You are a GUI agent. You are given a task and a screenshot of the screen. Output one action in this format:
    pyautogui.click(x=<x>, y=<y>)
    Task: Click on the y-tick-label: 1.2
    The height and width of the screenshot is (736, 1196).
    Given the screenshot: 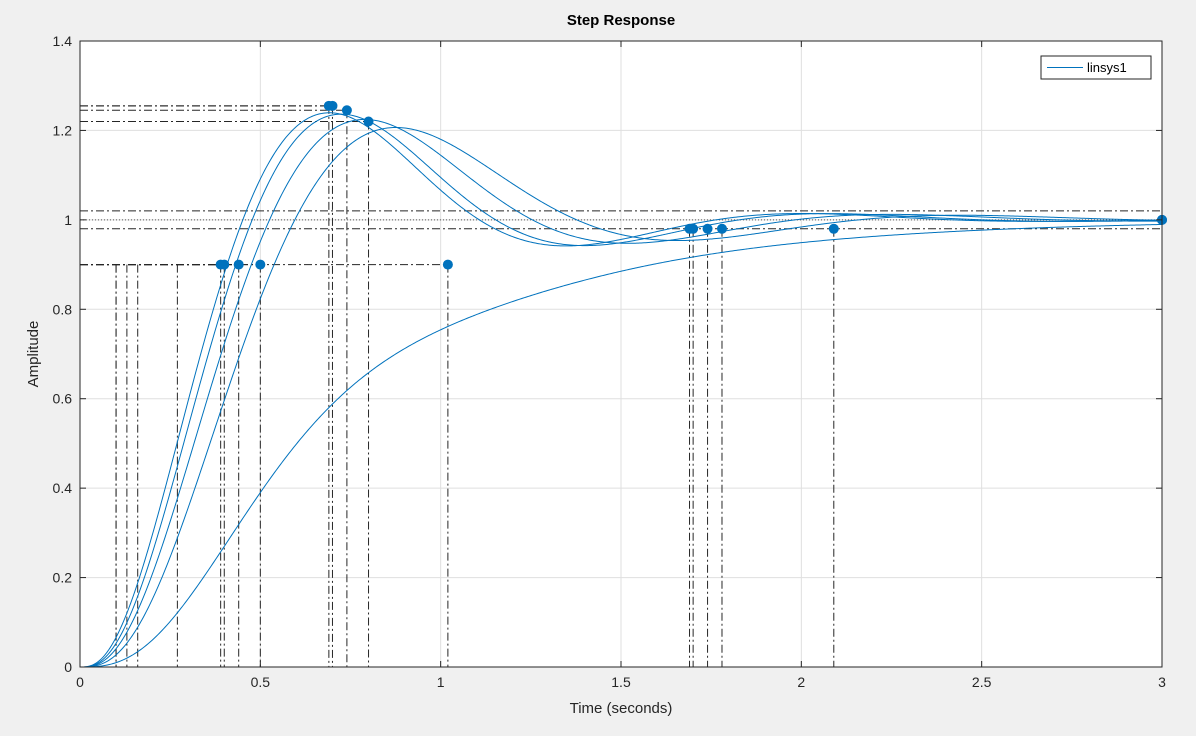 What is the action you would take?
    pyautogui.click(x=63, y=130)
    